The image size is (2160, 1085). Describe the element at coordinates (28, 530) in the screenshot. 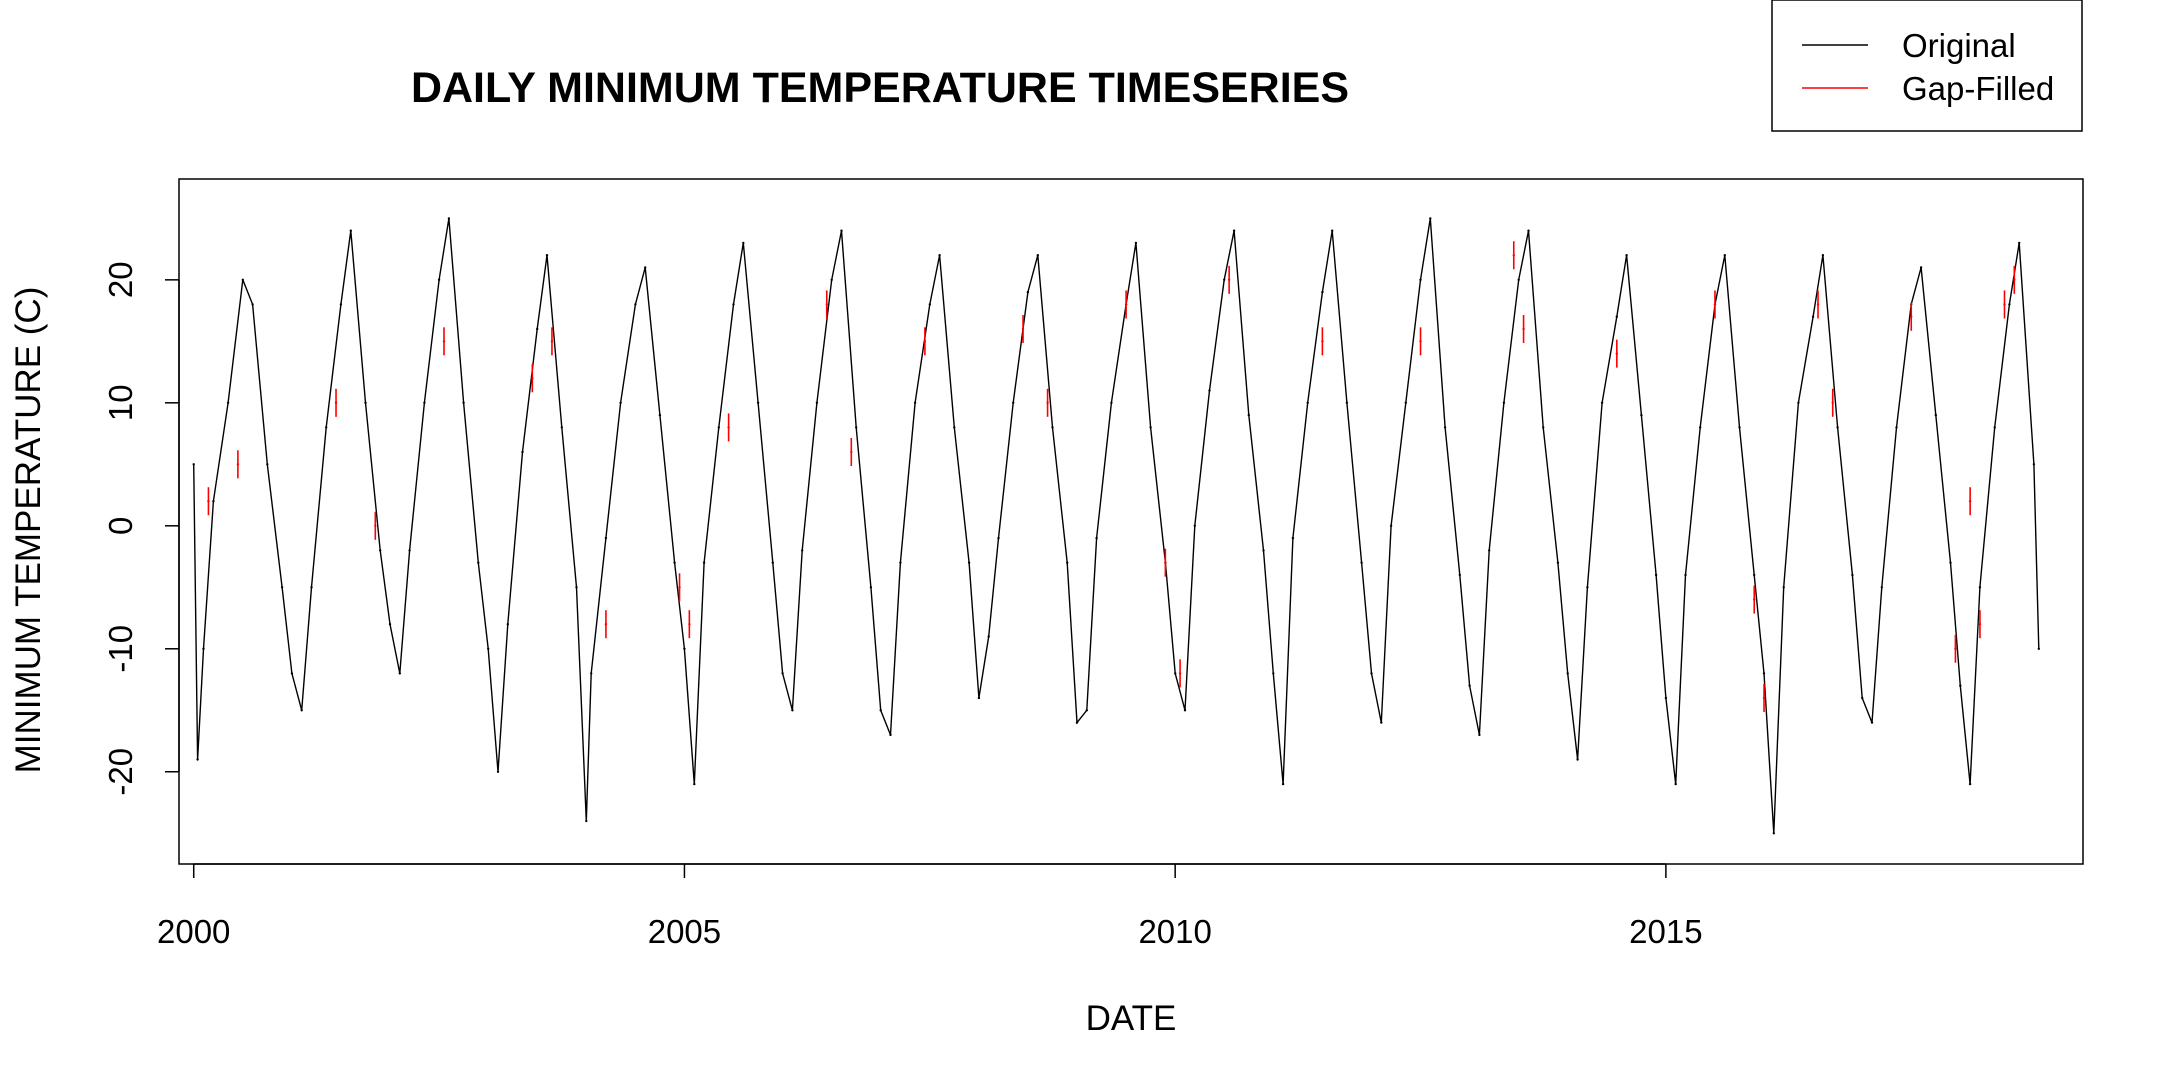

I see `y-axis-title: MINIMUM TEMPERATURE (C)` at that location.